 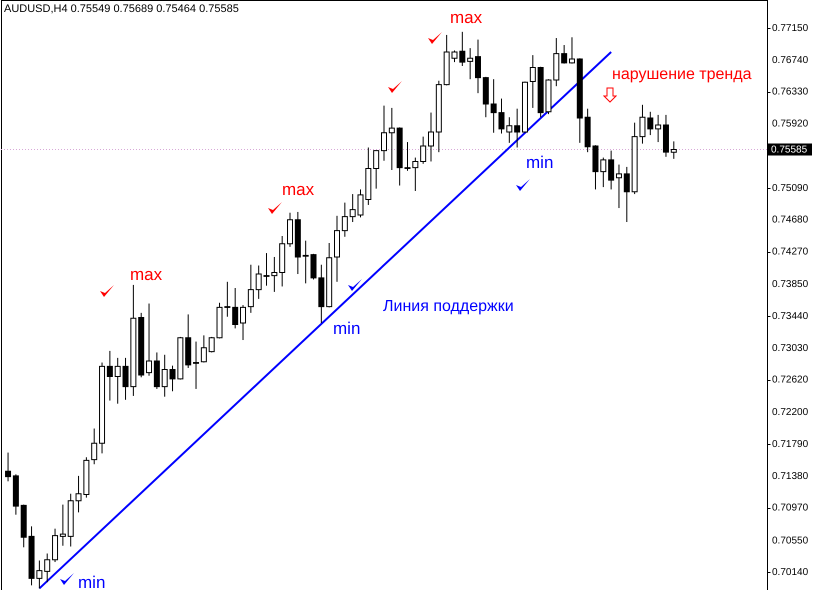 What do you see at coordinates (790, 188) in the screenshot?
I see `y-tick-label: 0.75090` at bounding box center [790, 188].